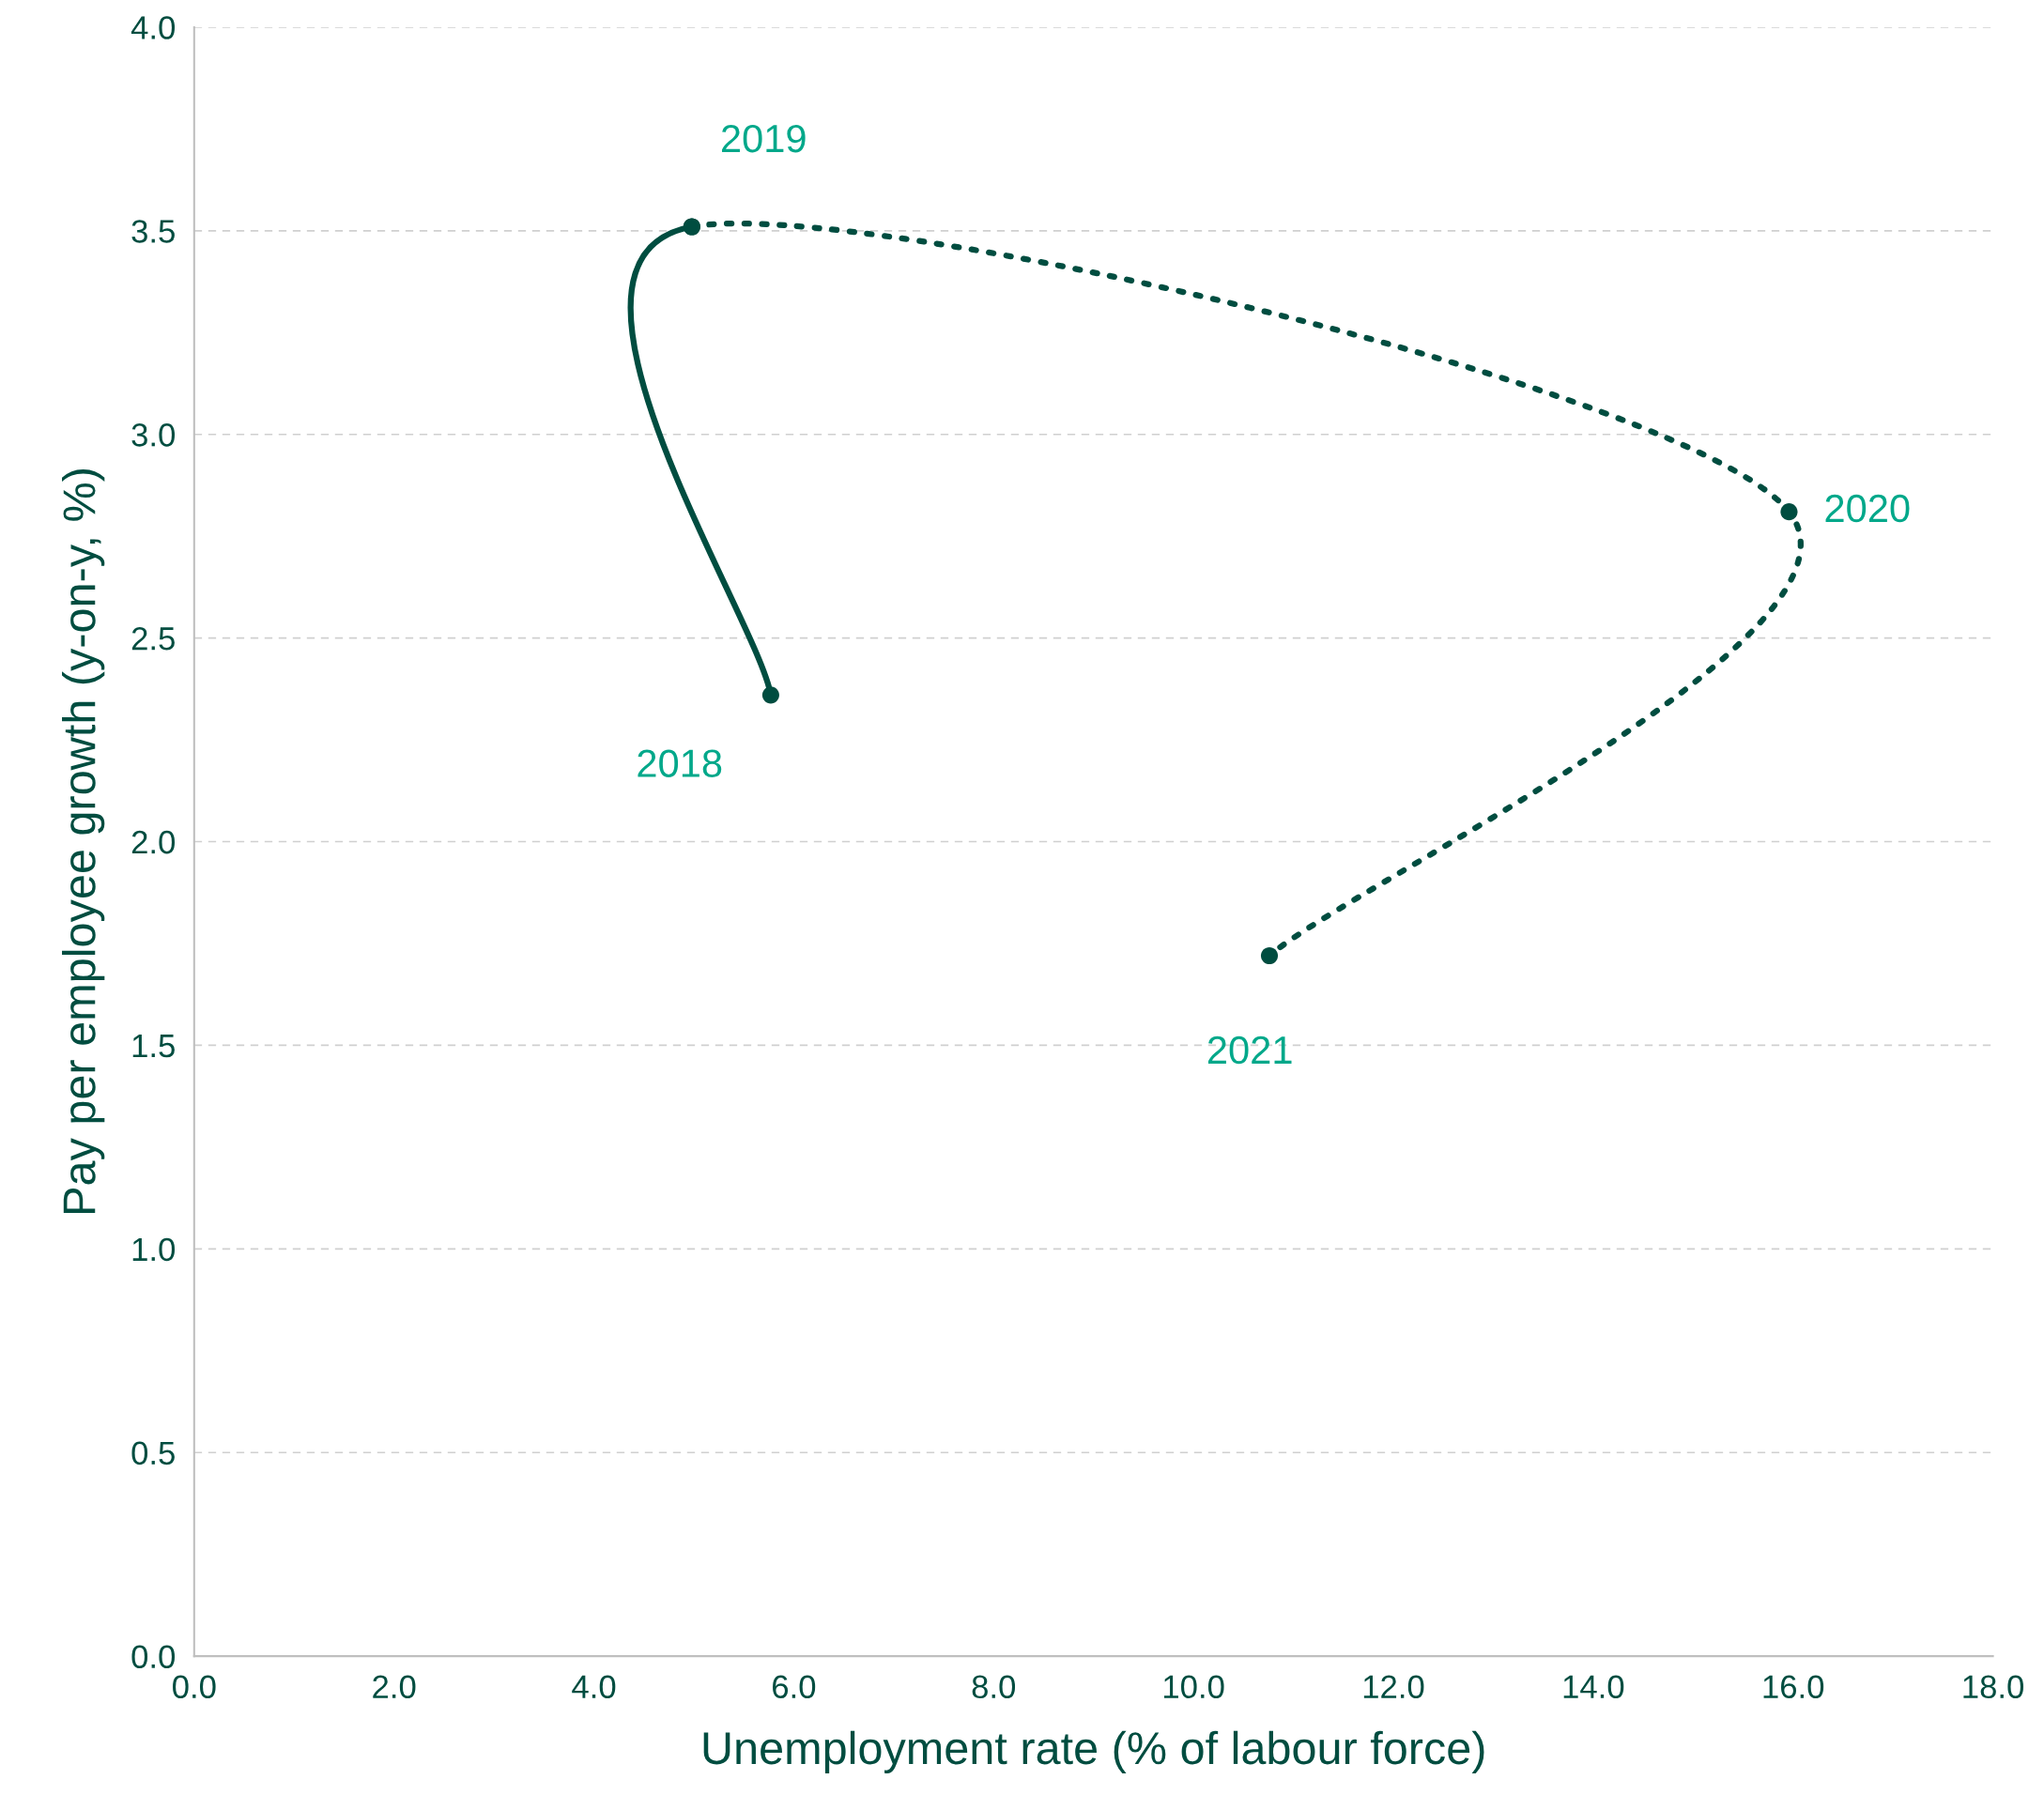 Image resolution: width=2044 pixels, height=1810 pixels. What do you see at coordinates (153, 1657) in the screenshot?
I see `y-tick-label: 0.0` at bounding box center [153, 1657].